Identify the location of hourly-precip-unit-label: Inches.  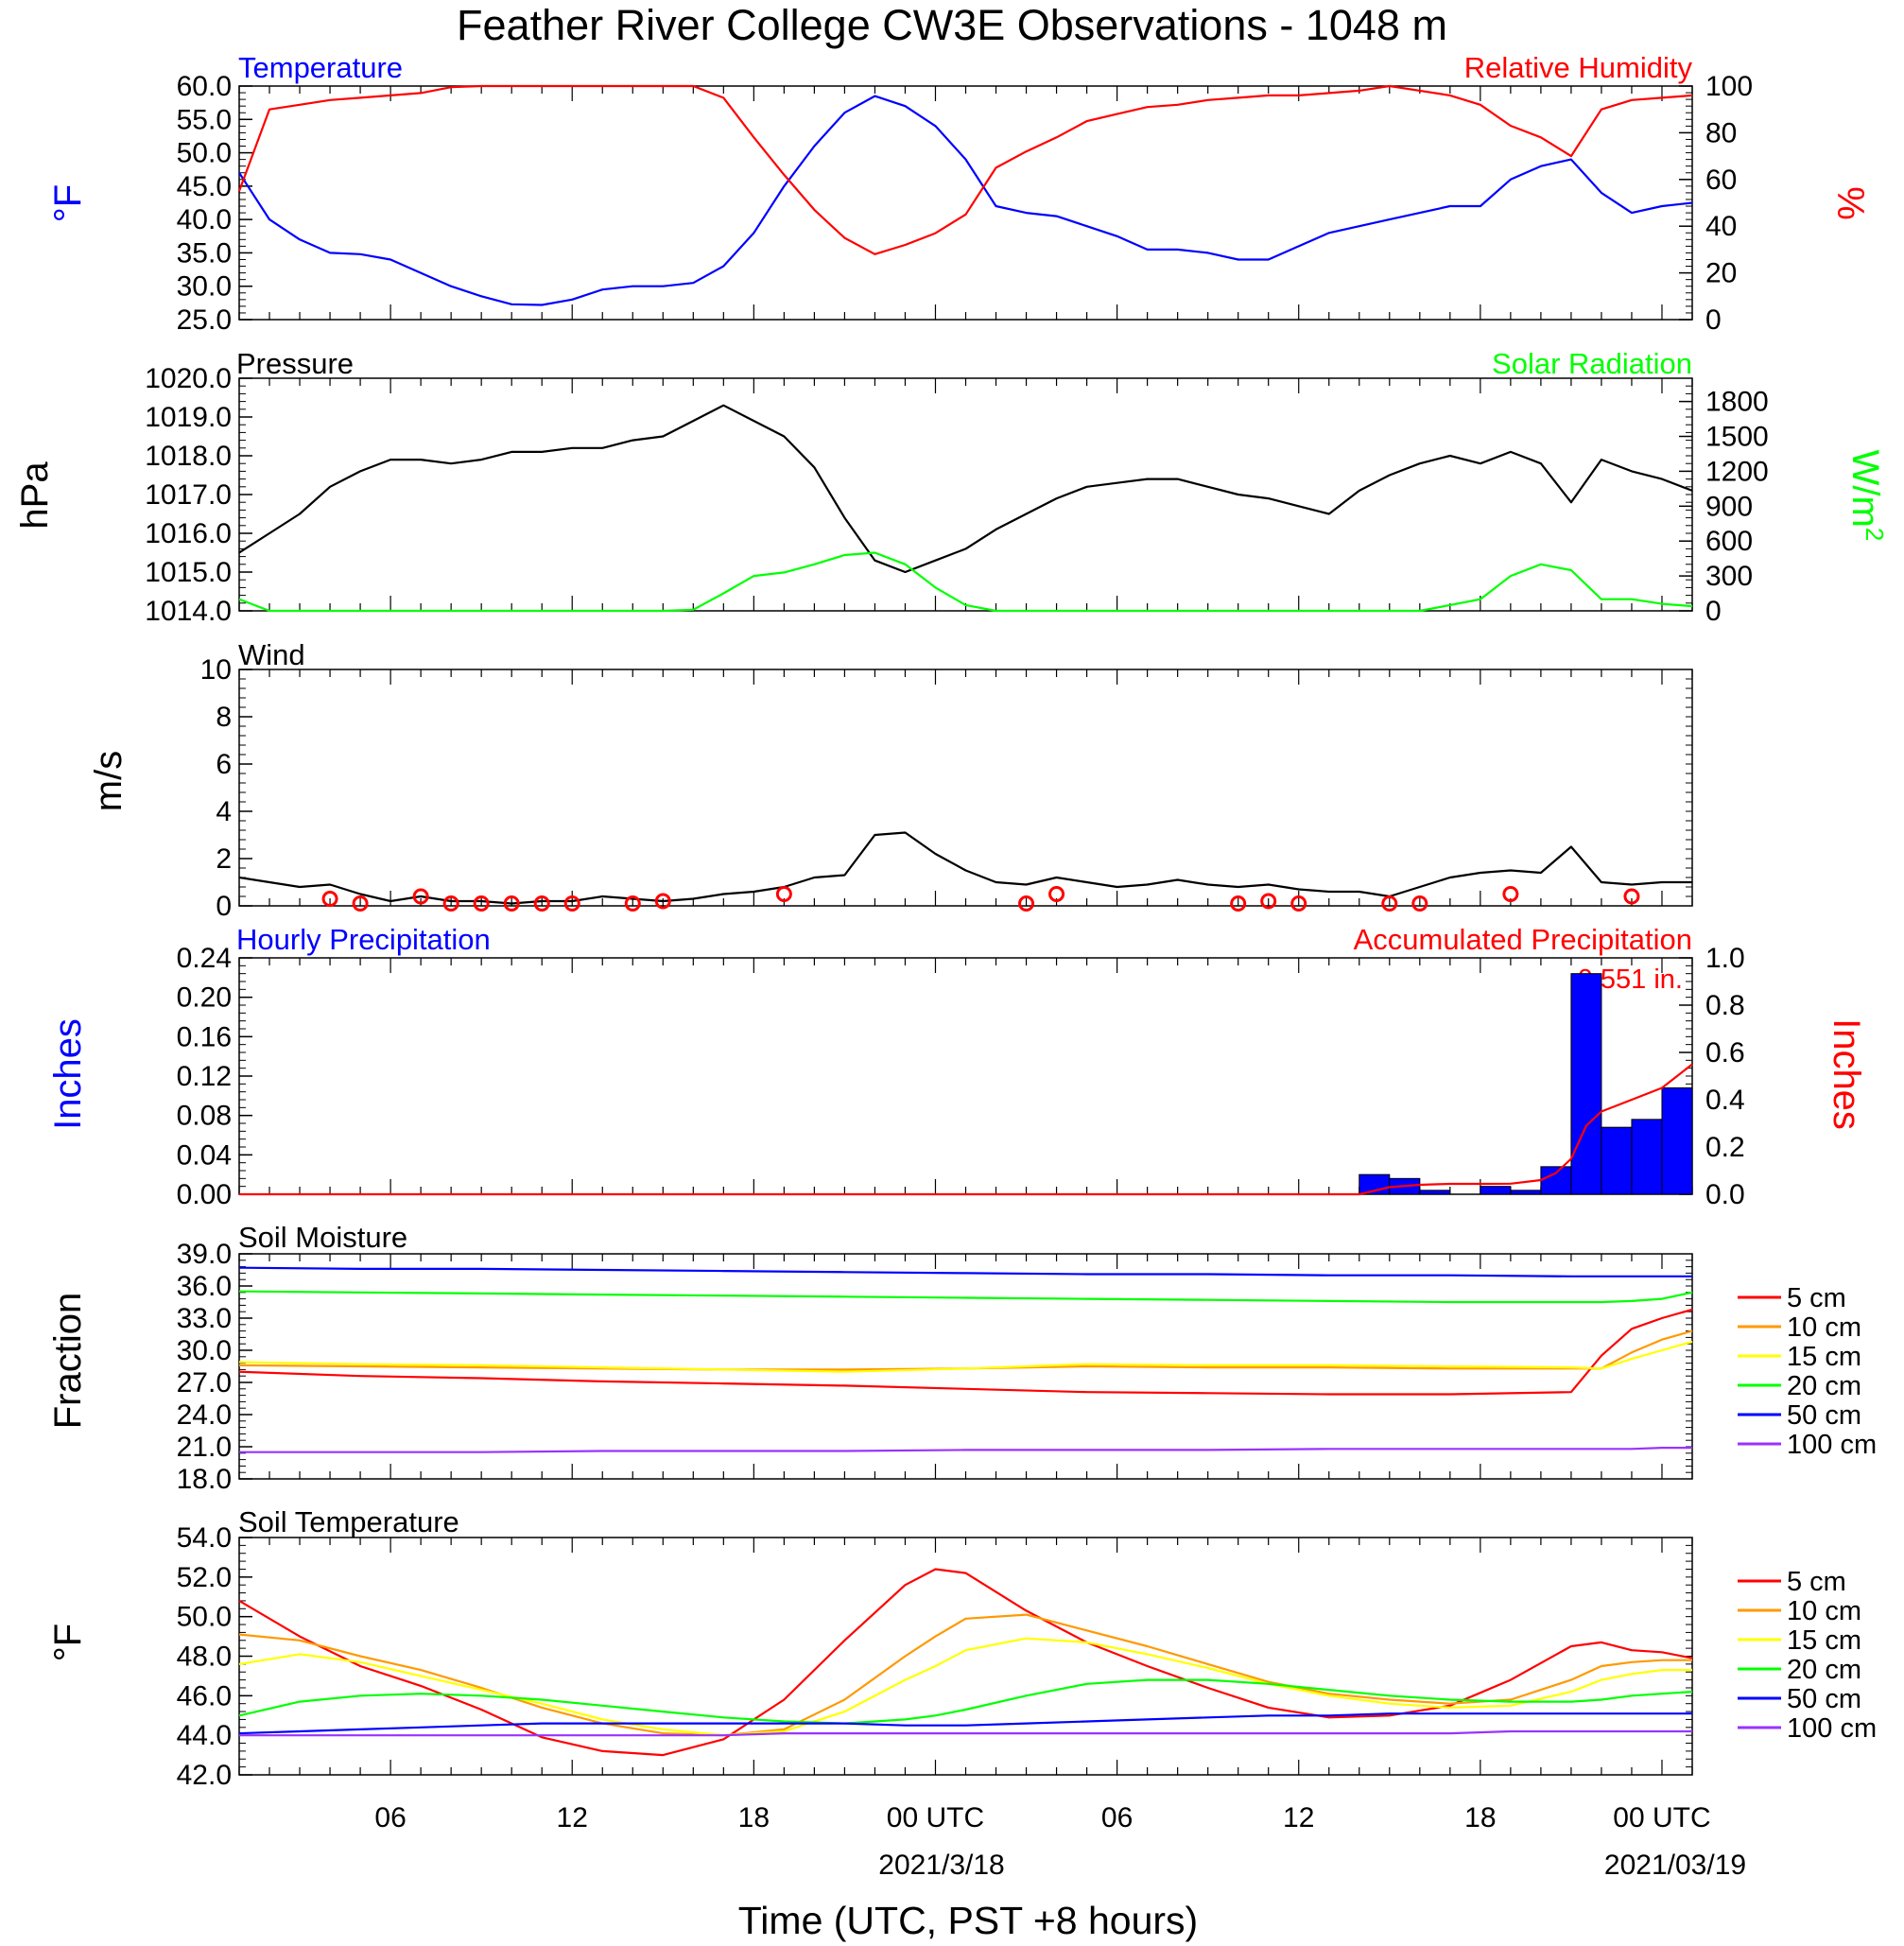
(68, 1074).